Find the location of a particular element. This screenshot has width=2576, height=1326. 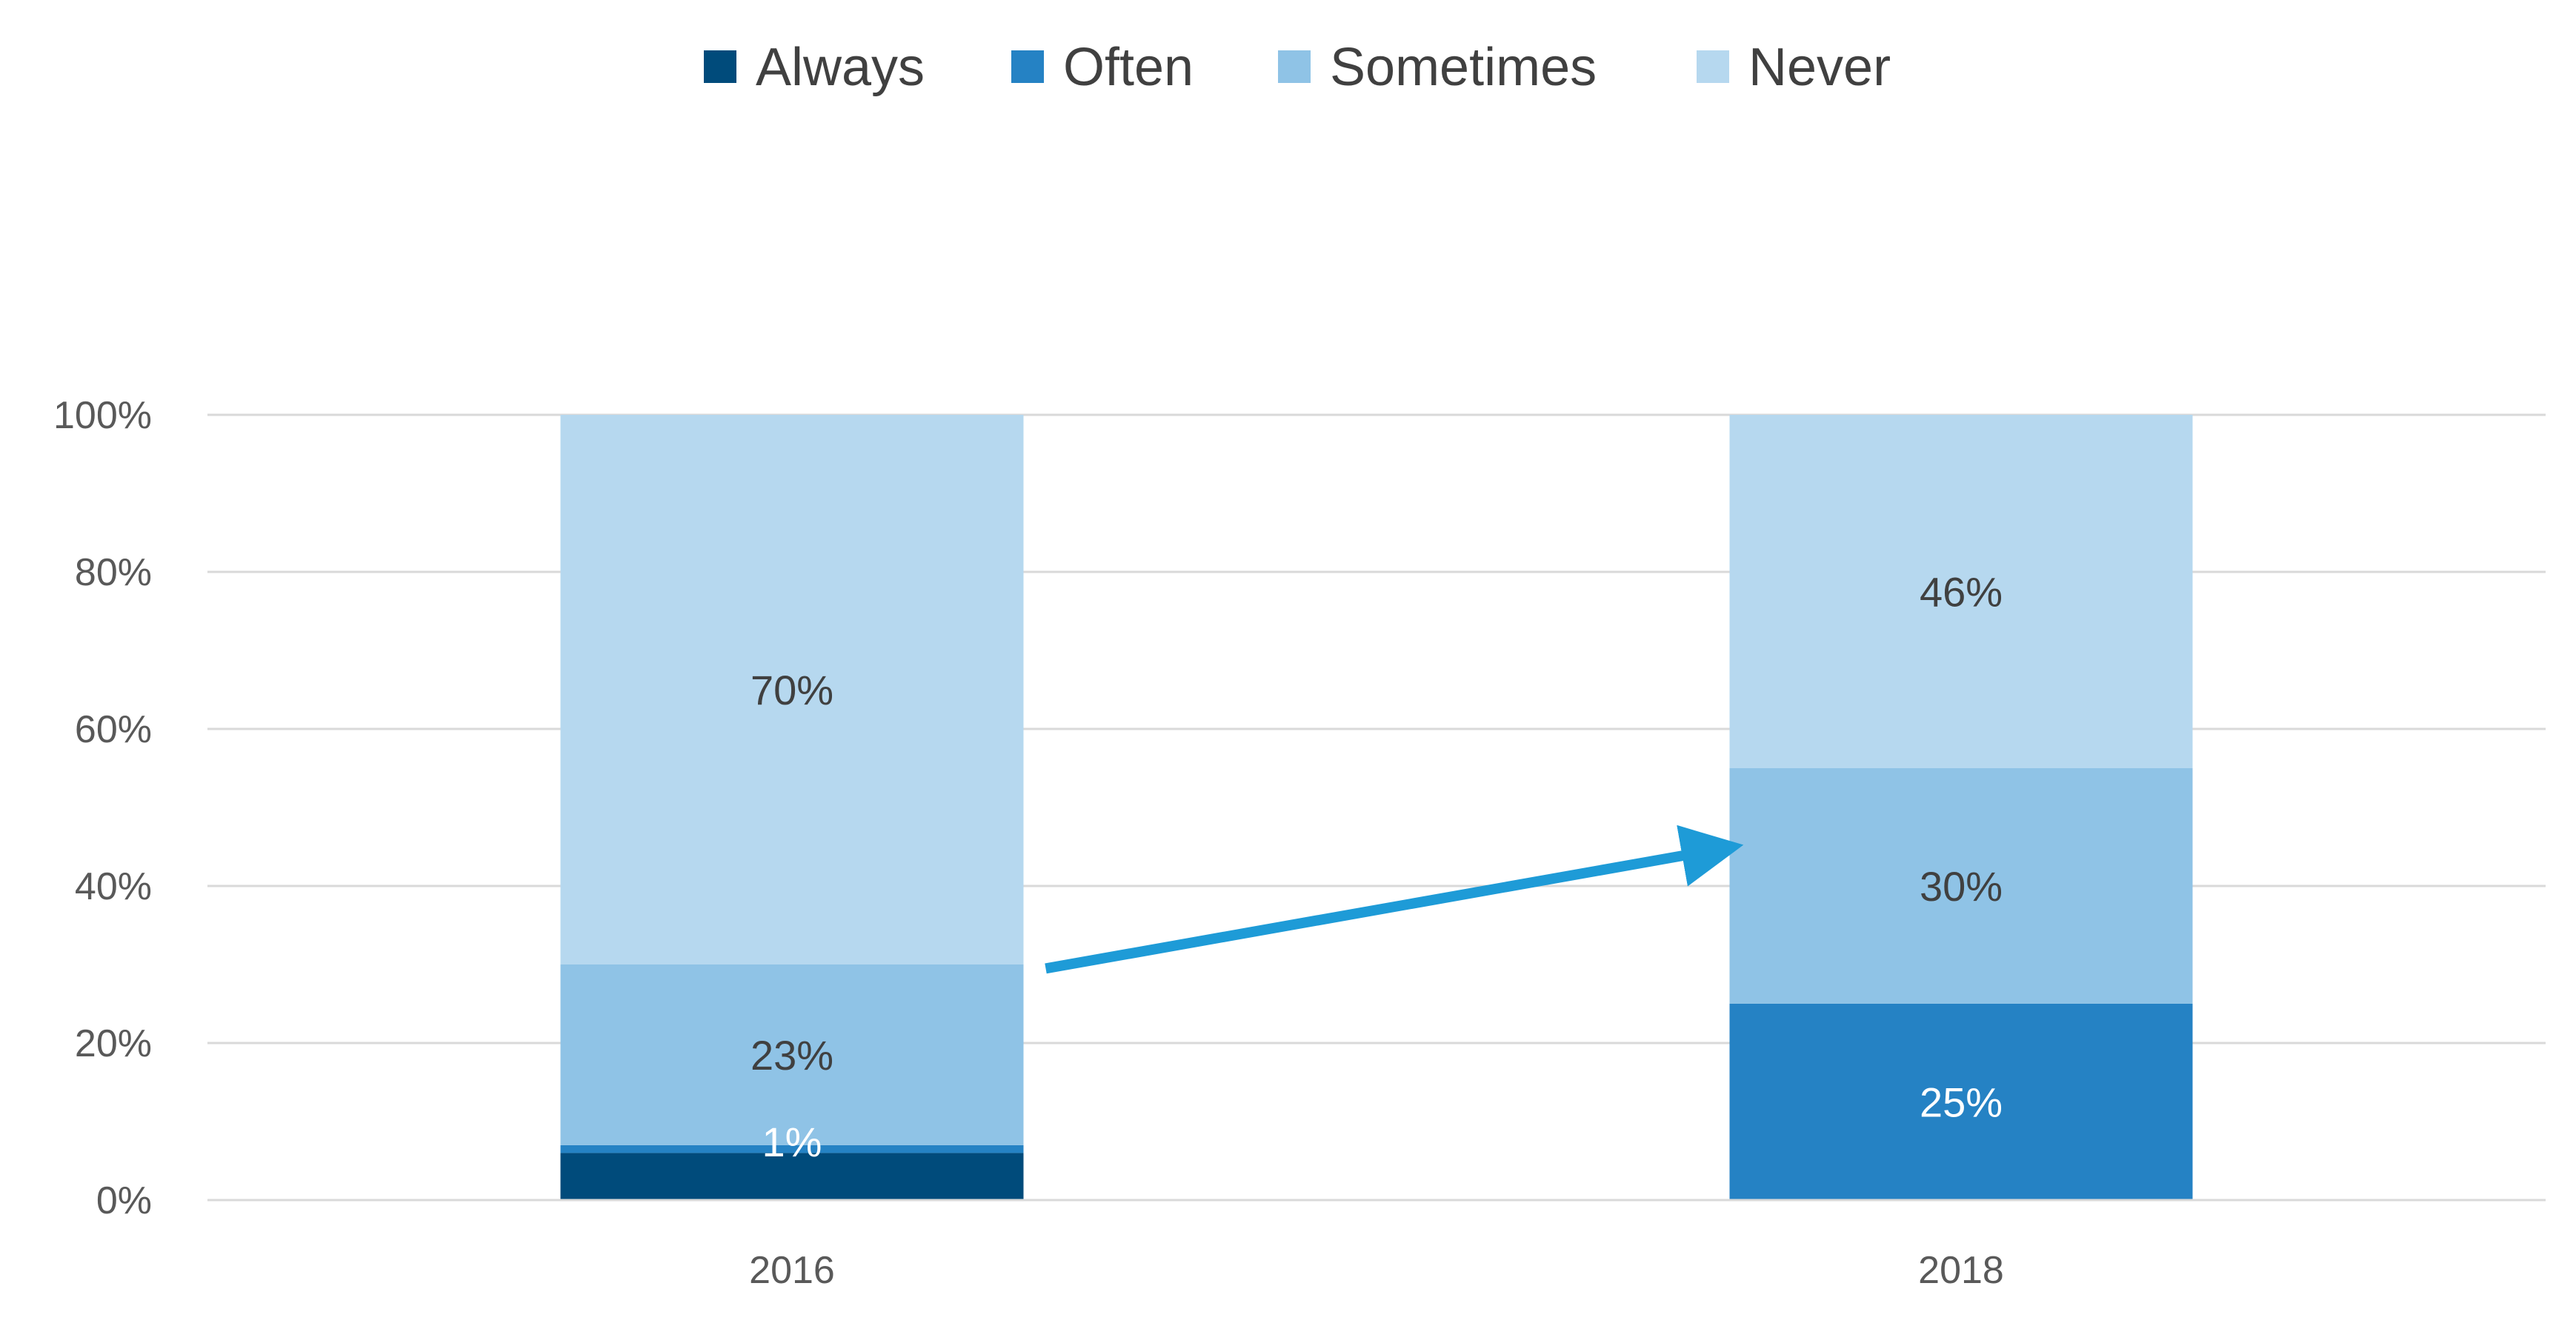

bar-2016-often is located at coordinates (792, 1149).